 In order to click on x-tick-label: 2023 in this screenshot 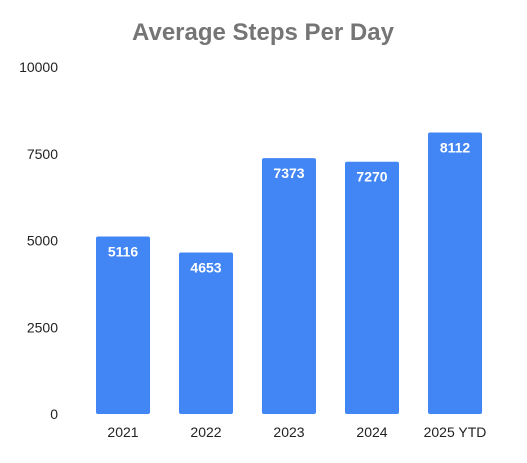, I will do `click(288, 432)`.